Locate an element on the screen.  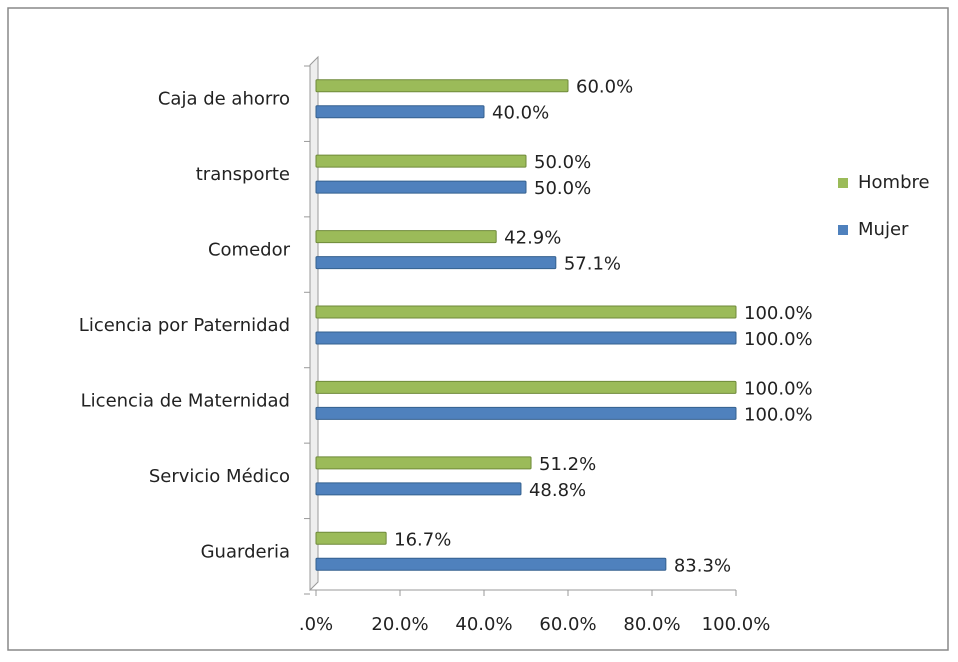
y-tick-label: Licencia por Paternidad is located at coordinates (184, 325).